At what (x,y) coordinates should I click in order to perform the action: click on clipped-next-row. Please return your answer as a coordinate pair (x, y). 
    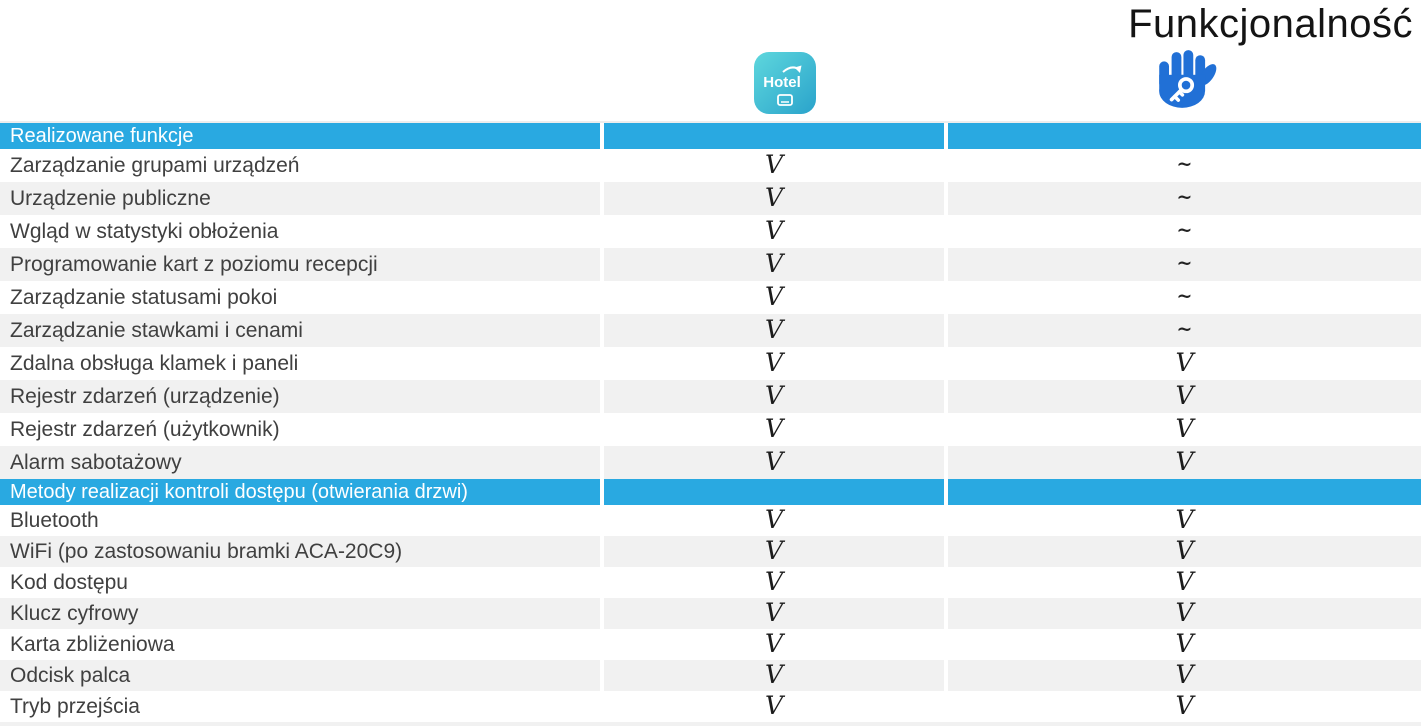
    Looking at the image, I should click on (710, 724).